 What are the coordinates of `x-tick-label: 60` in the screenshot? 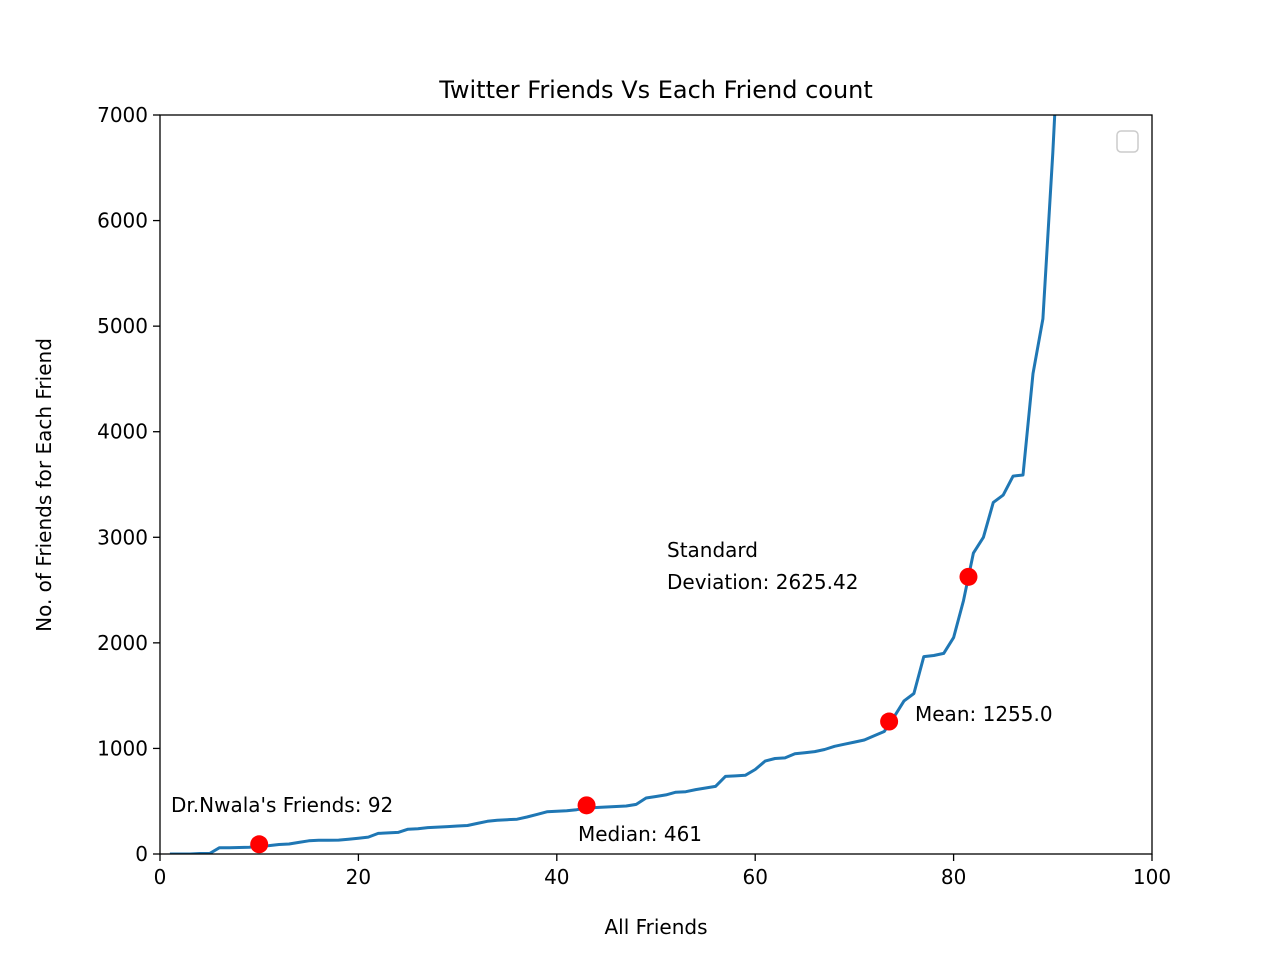 It's located at (754, 877).